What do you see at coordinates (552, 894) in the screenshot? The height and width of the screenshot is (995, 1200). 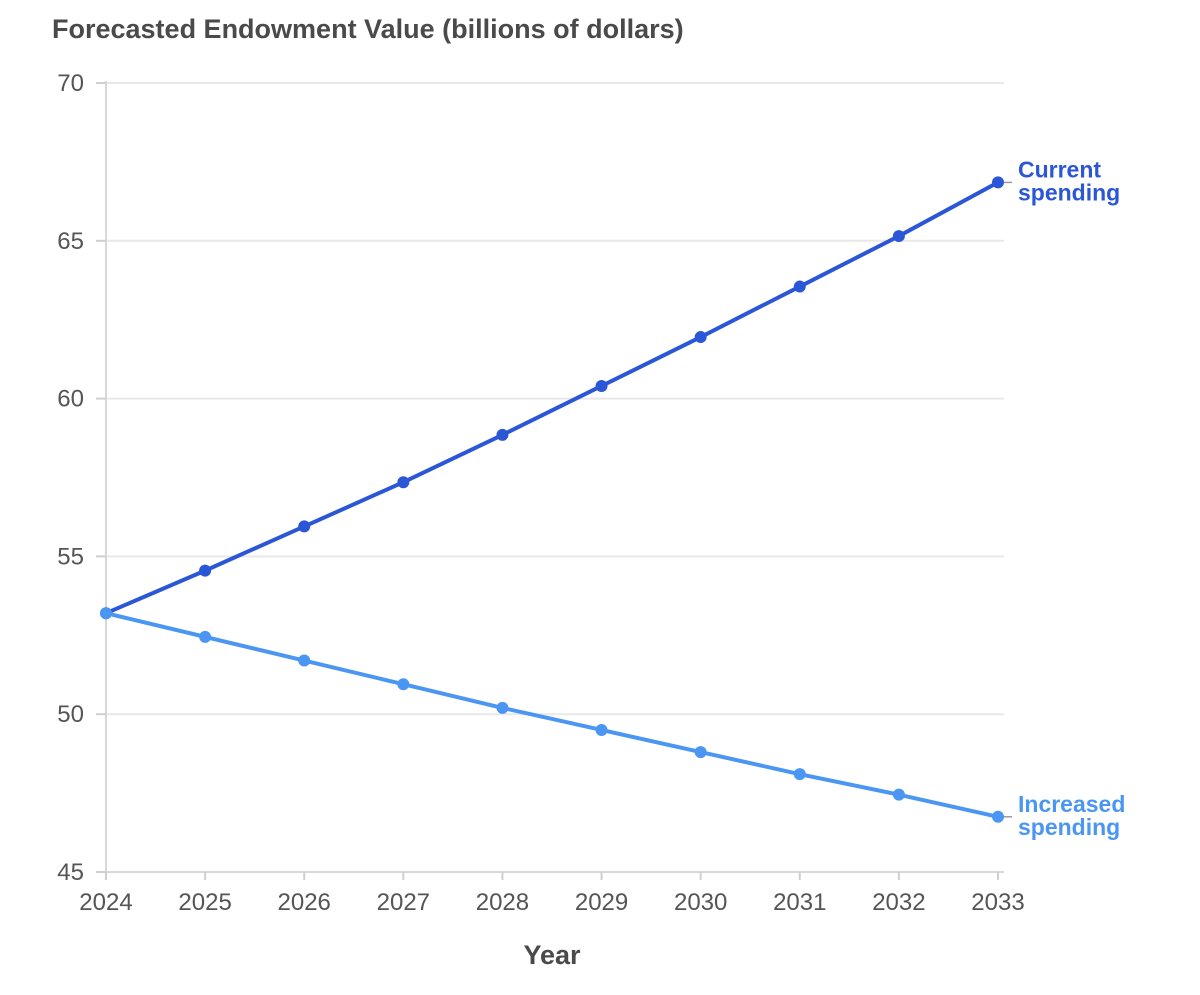 I see `x-axis-ticks: 2024 2025 2026 2027 2028 2029 2030 2031 2032 2033` at bounding box center [552, 894].